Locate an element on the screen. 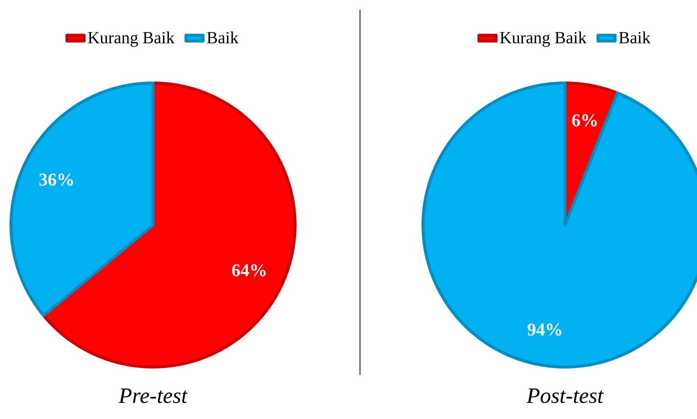  data-label: 36% is located at coordinates (56, 180).